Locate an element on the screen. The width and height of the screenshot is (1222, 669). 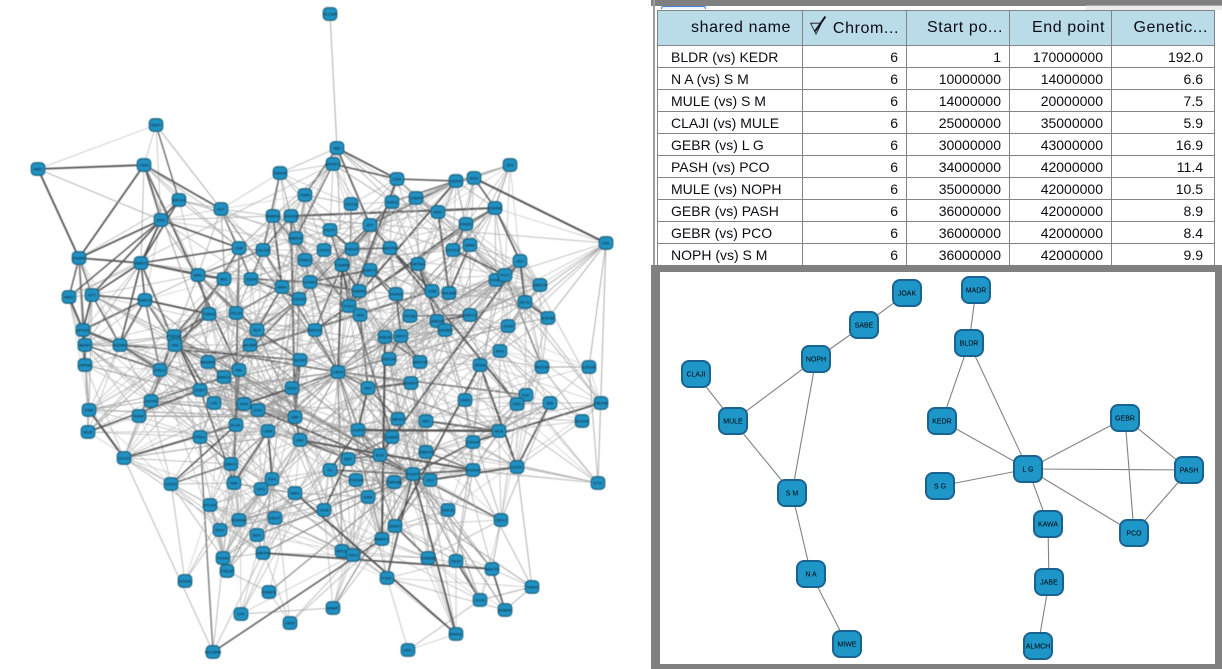
svg-text: PFR is located at coordinates (244, 404).